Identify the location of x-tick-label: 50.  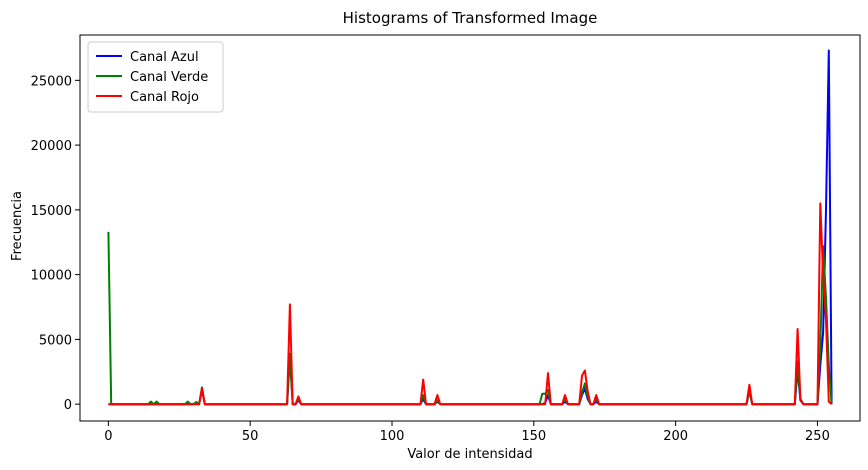
(250, 436).